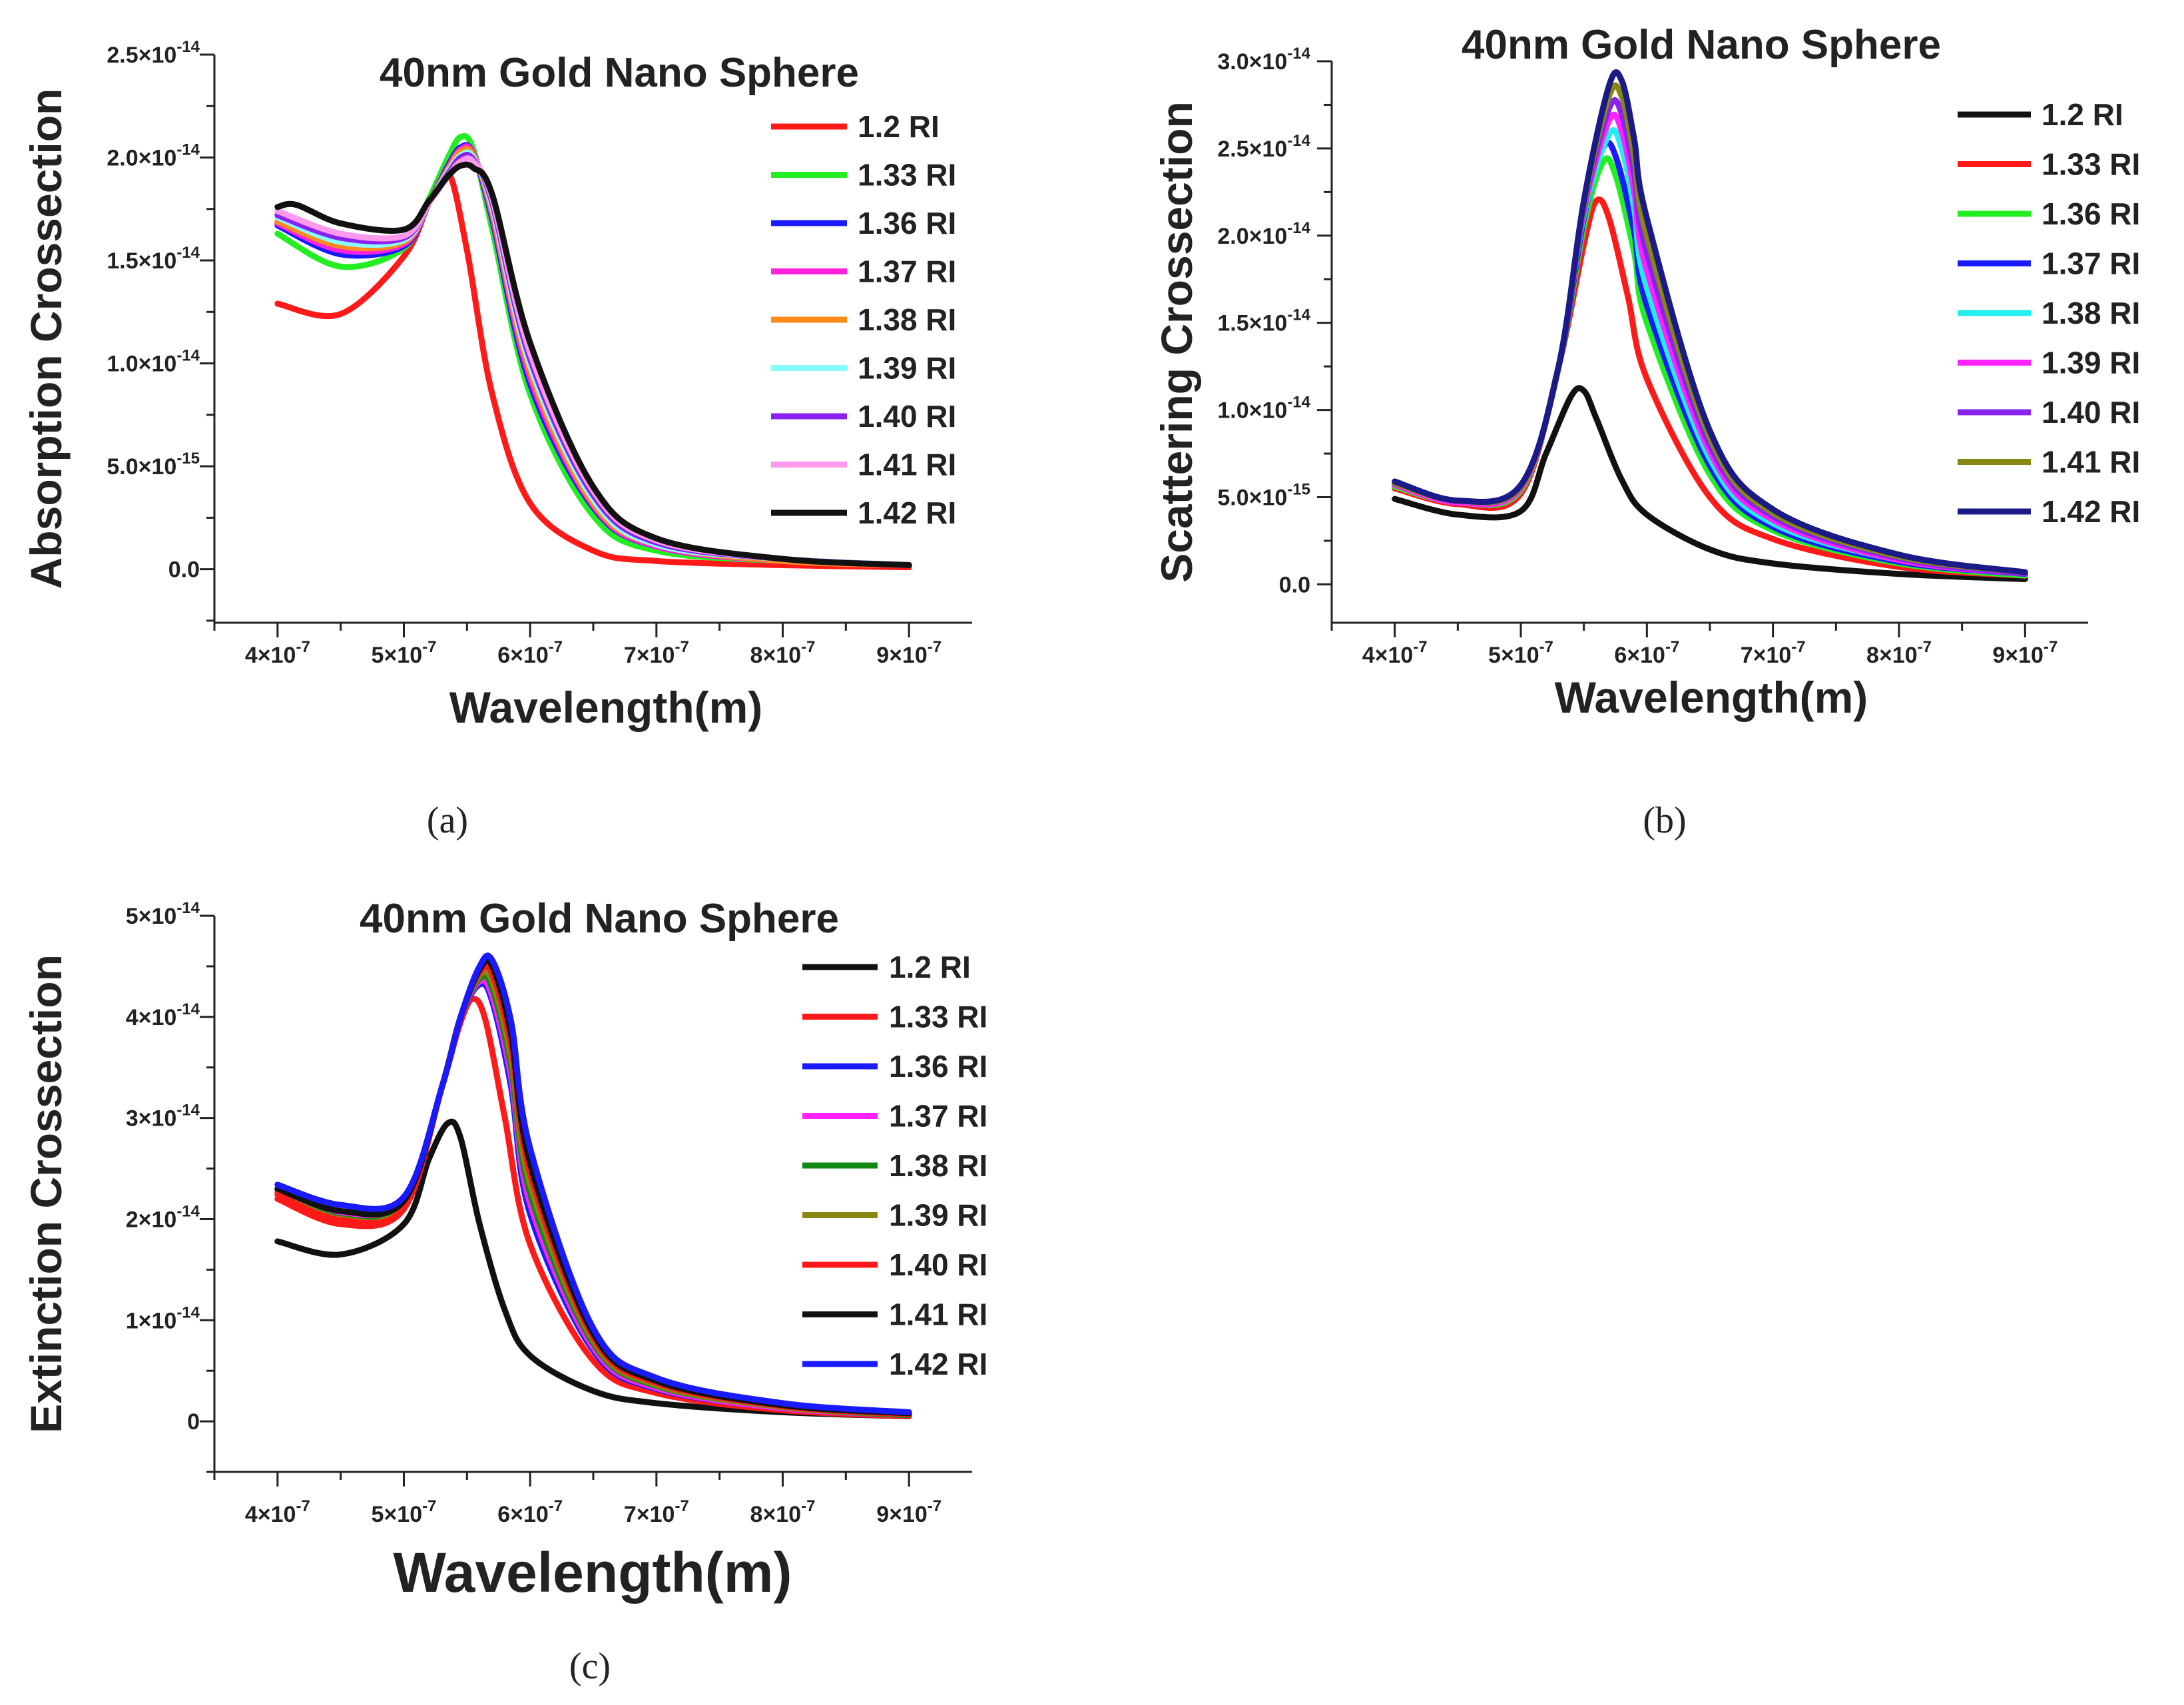 The image size is (2184, 1705). I want to click on y-axis-label: Absorption Crossection, so click(46, 339).